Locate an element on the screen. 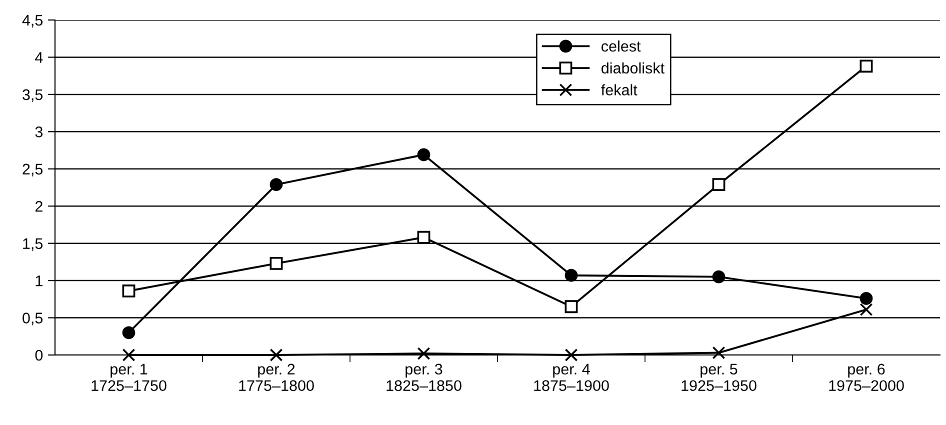  x-tick-label: per. 2 1775–1800 is located at coordinates (276, 378).